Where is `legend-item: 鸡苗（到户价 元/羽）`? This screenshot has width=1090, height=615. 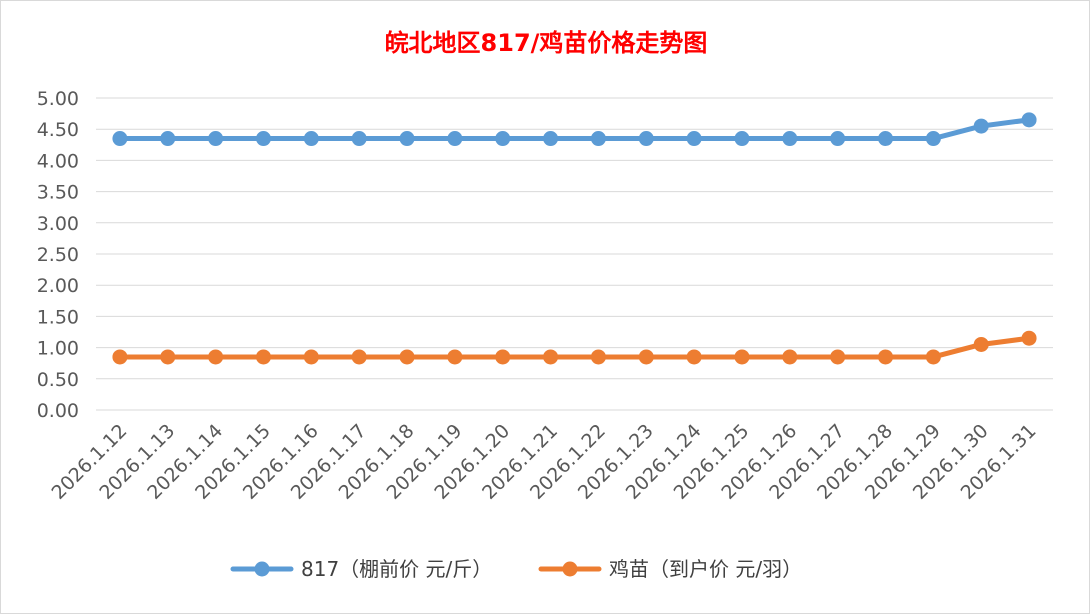
legend-item: 鸡苗（到户价 元/羽） is located at coordinates (670, 569).